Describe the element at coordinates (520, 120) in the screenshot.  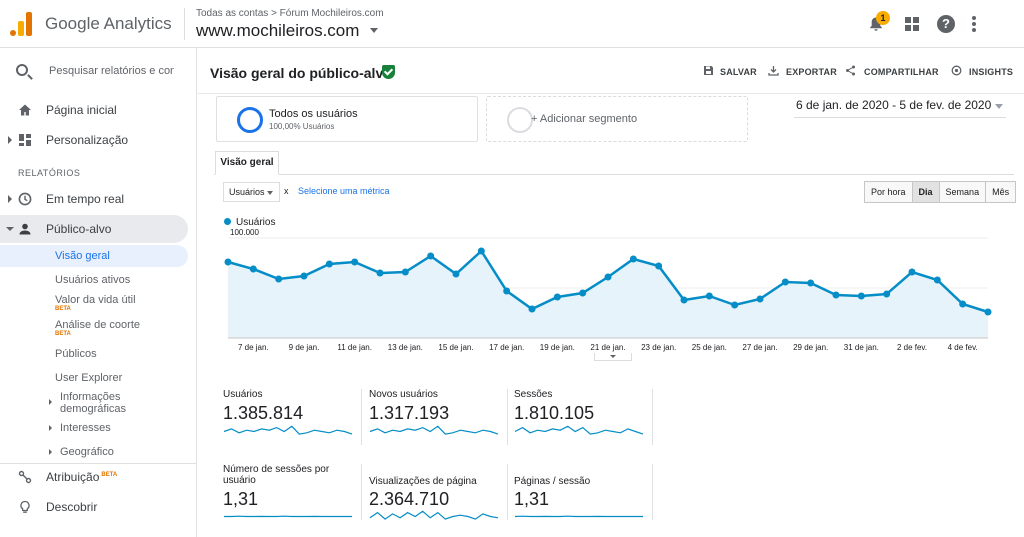
I see `segment-ring-icon` at that location.